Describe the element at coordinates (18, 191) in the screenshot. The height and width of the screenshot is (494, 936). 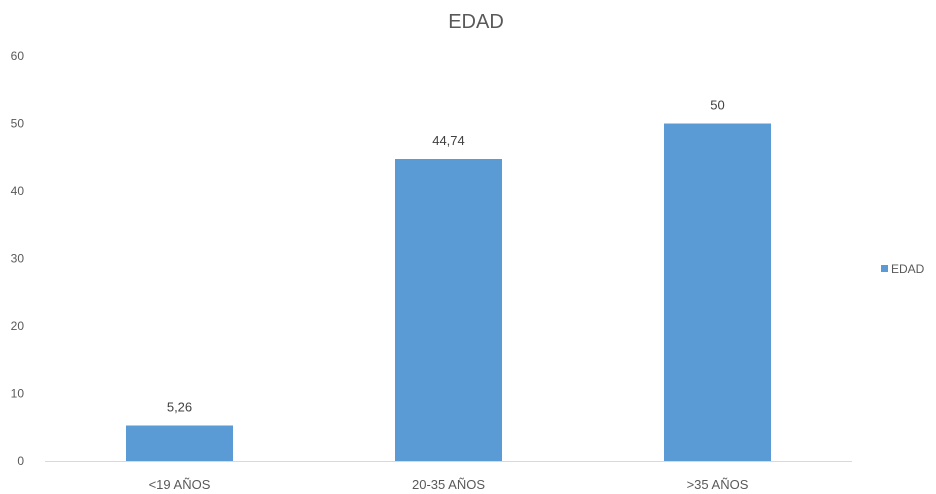
I see `y-tick-label: 40` at that location.